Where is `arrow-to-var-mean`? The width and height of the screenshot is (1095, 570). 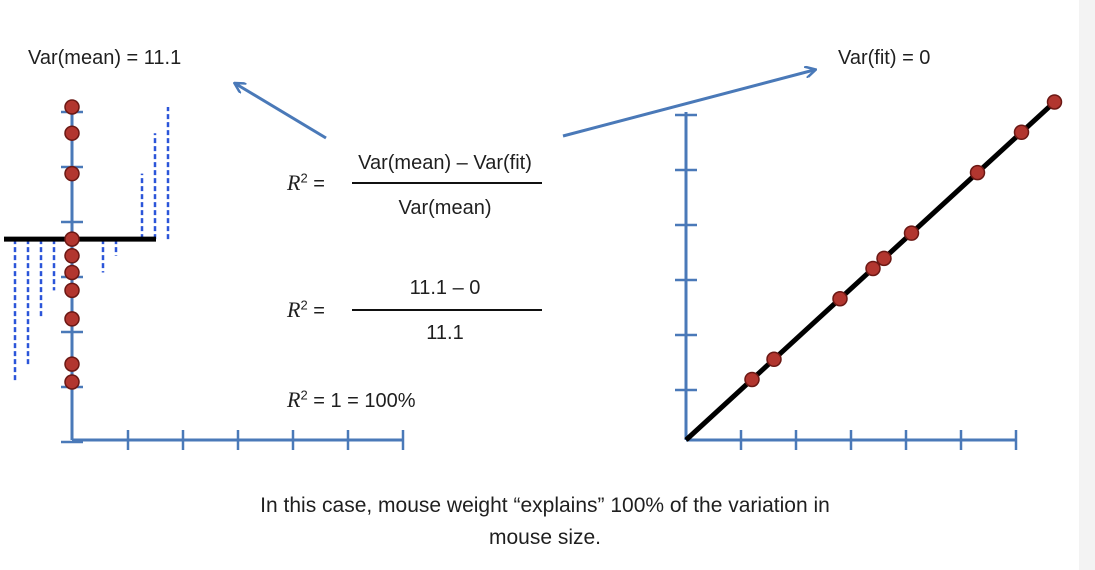
arrow-to-var-mean is located at coordinates (281, 112).